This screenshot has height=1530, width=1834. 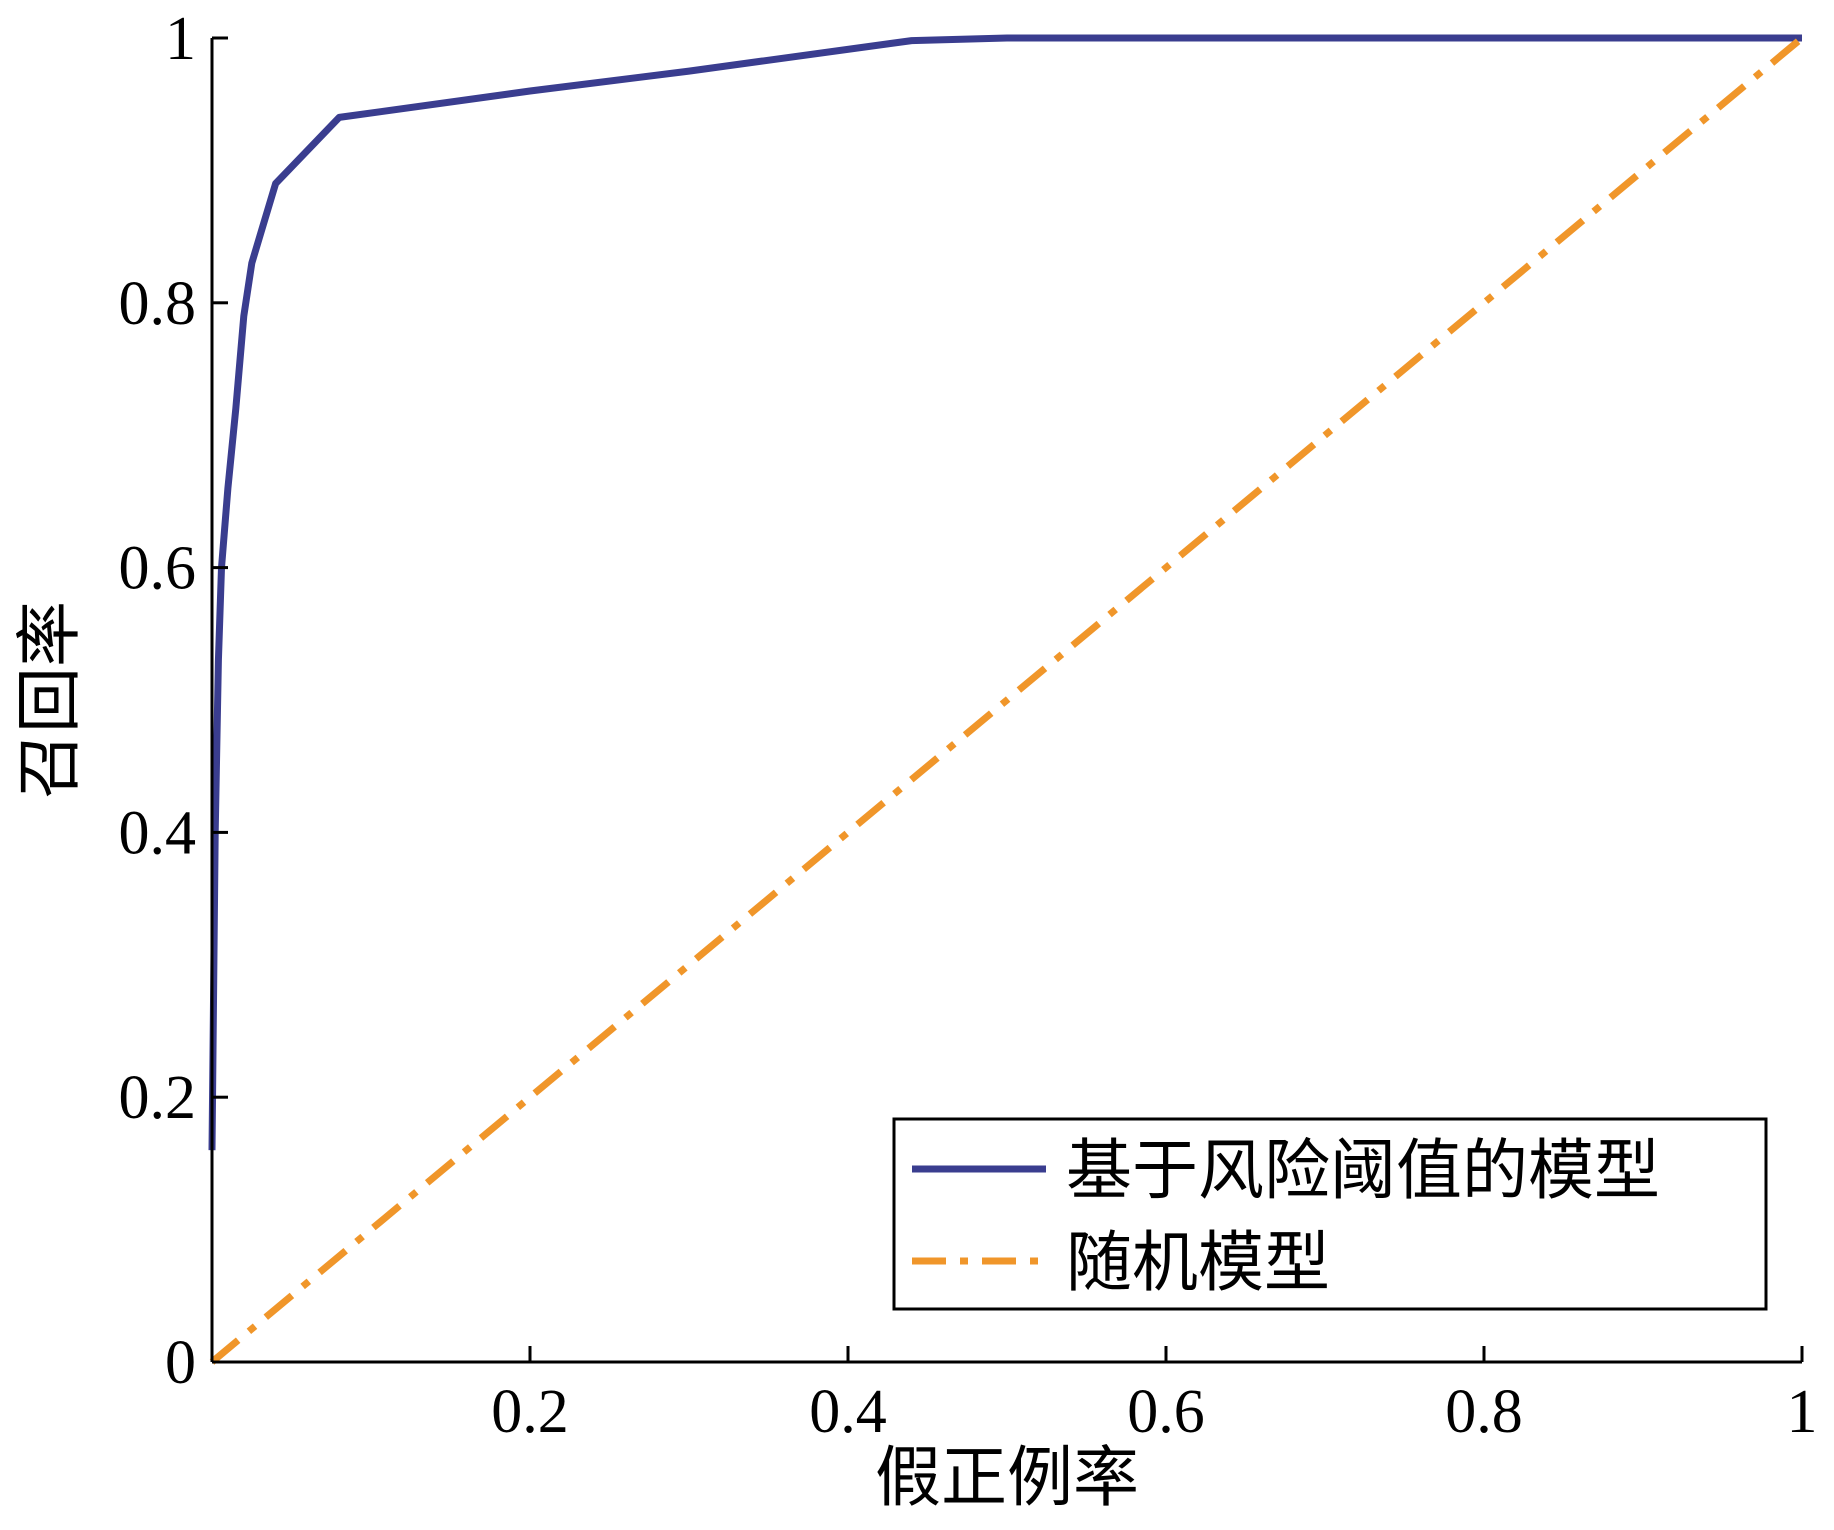 I want to click on y-axis-title: 召回率, so click(x=49, y=700).